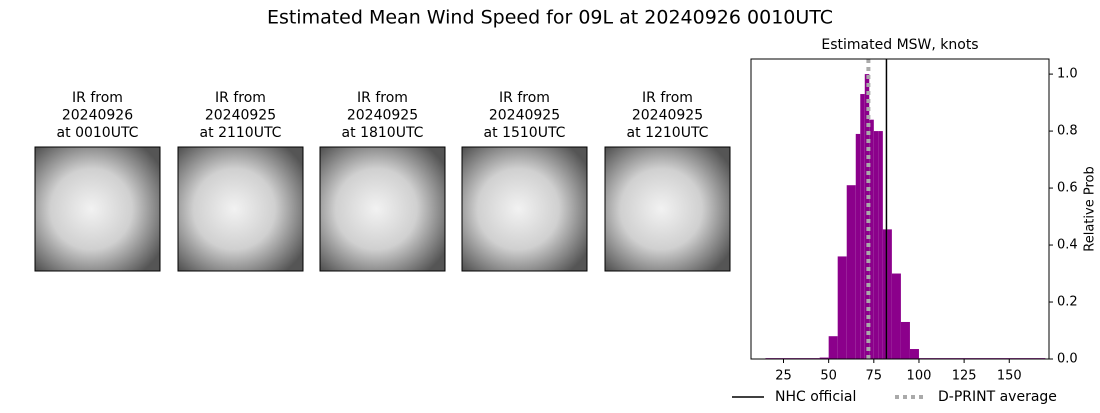 This screenshot has height=413, width=1100. I want to click on y-tick-label: 0.6, so click(1067, 188).